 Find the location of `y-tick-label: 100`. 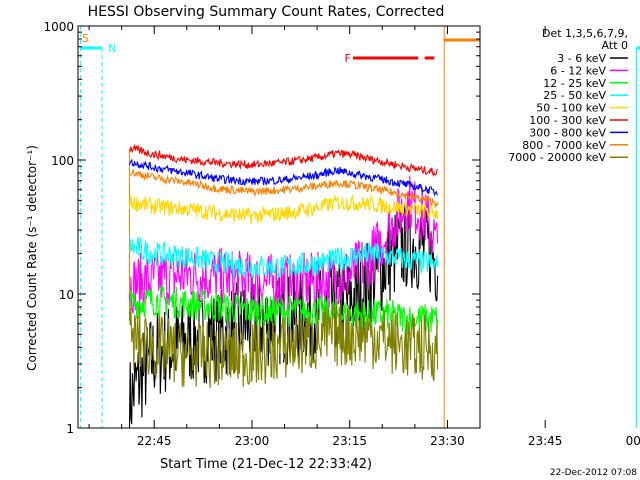

y-tick-label: 100 is located at coordinates (62, 161).